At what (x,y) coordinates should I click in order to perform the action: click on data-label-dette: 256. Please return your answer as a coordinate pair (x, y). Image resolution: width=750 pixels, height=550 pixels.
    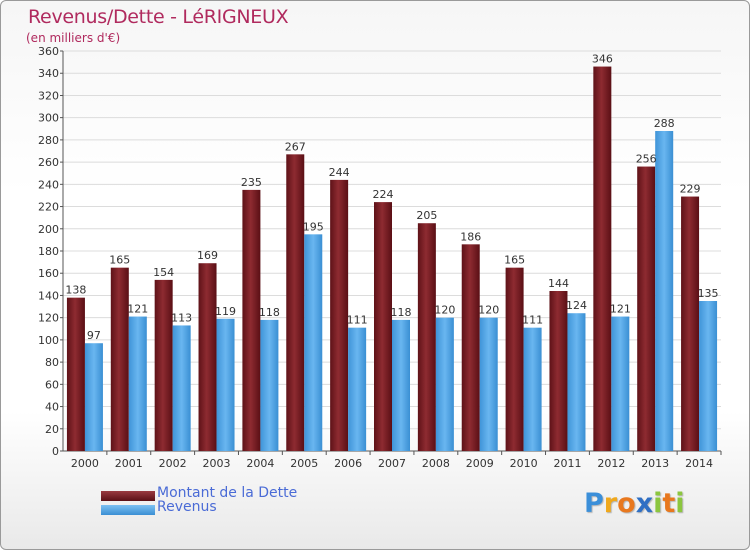
    Looking at the image, I should click on (646, 159).